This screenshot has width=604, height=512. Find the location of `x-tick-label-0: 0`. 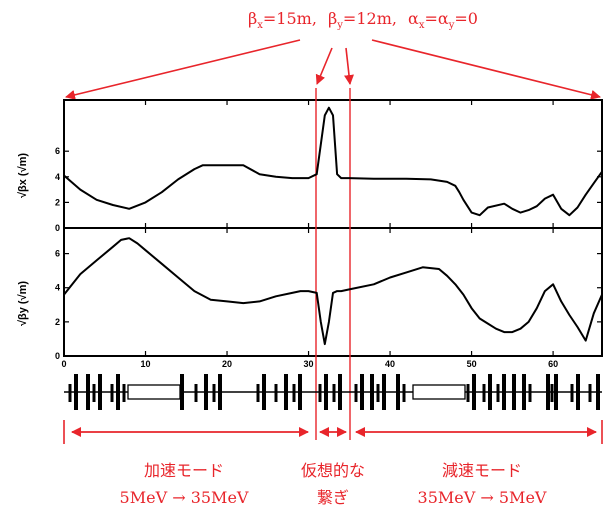

x-tick-label-0: 0 is located at coordinates (63, 364).